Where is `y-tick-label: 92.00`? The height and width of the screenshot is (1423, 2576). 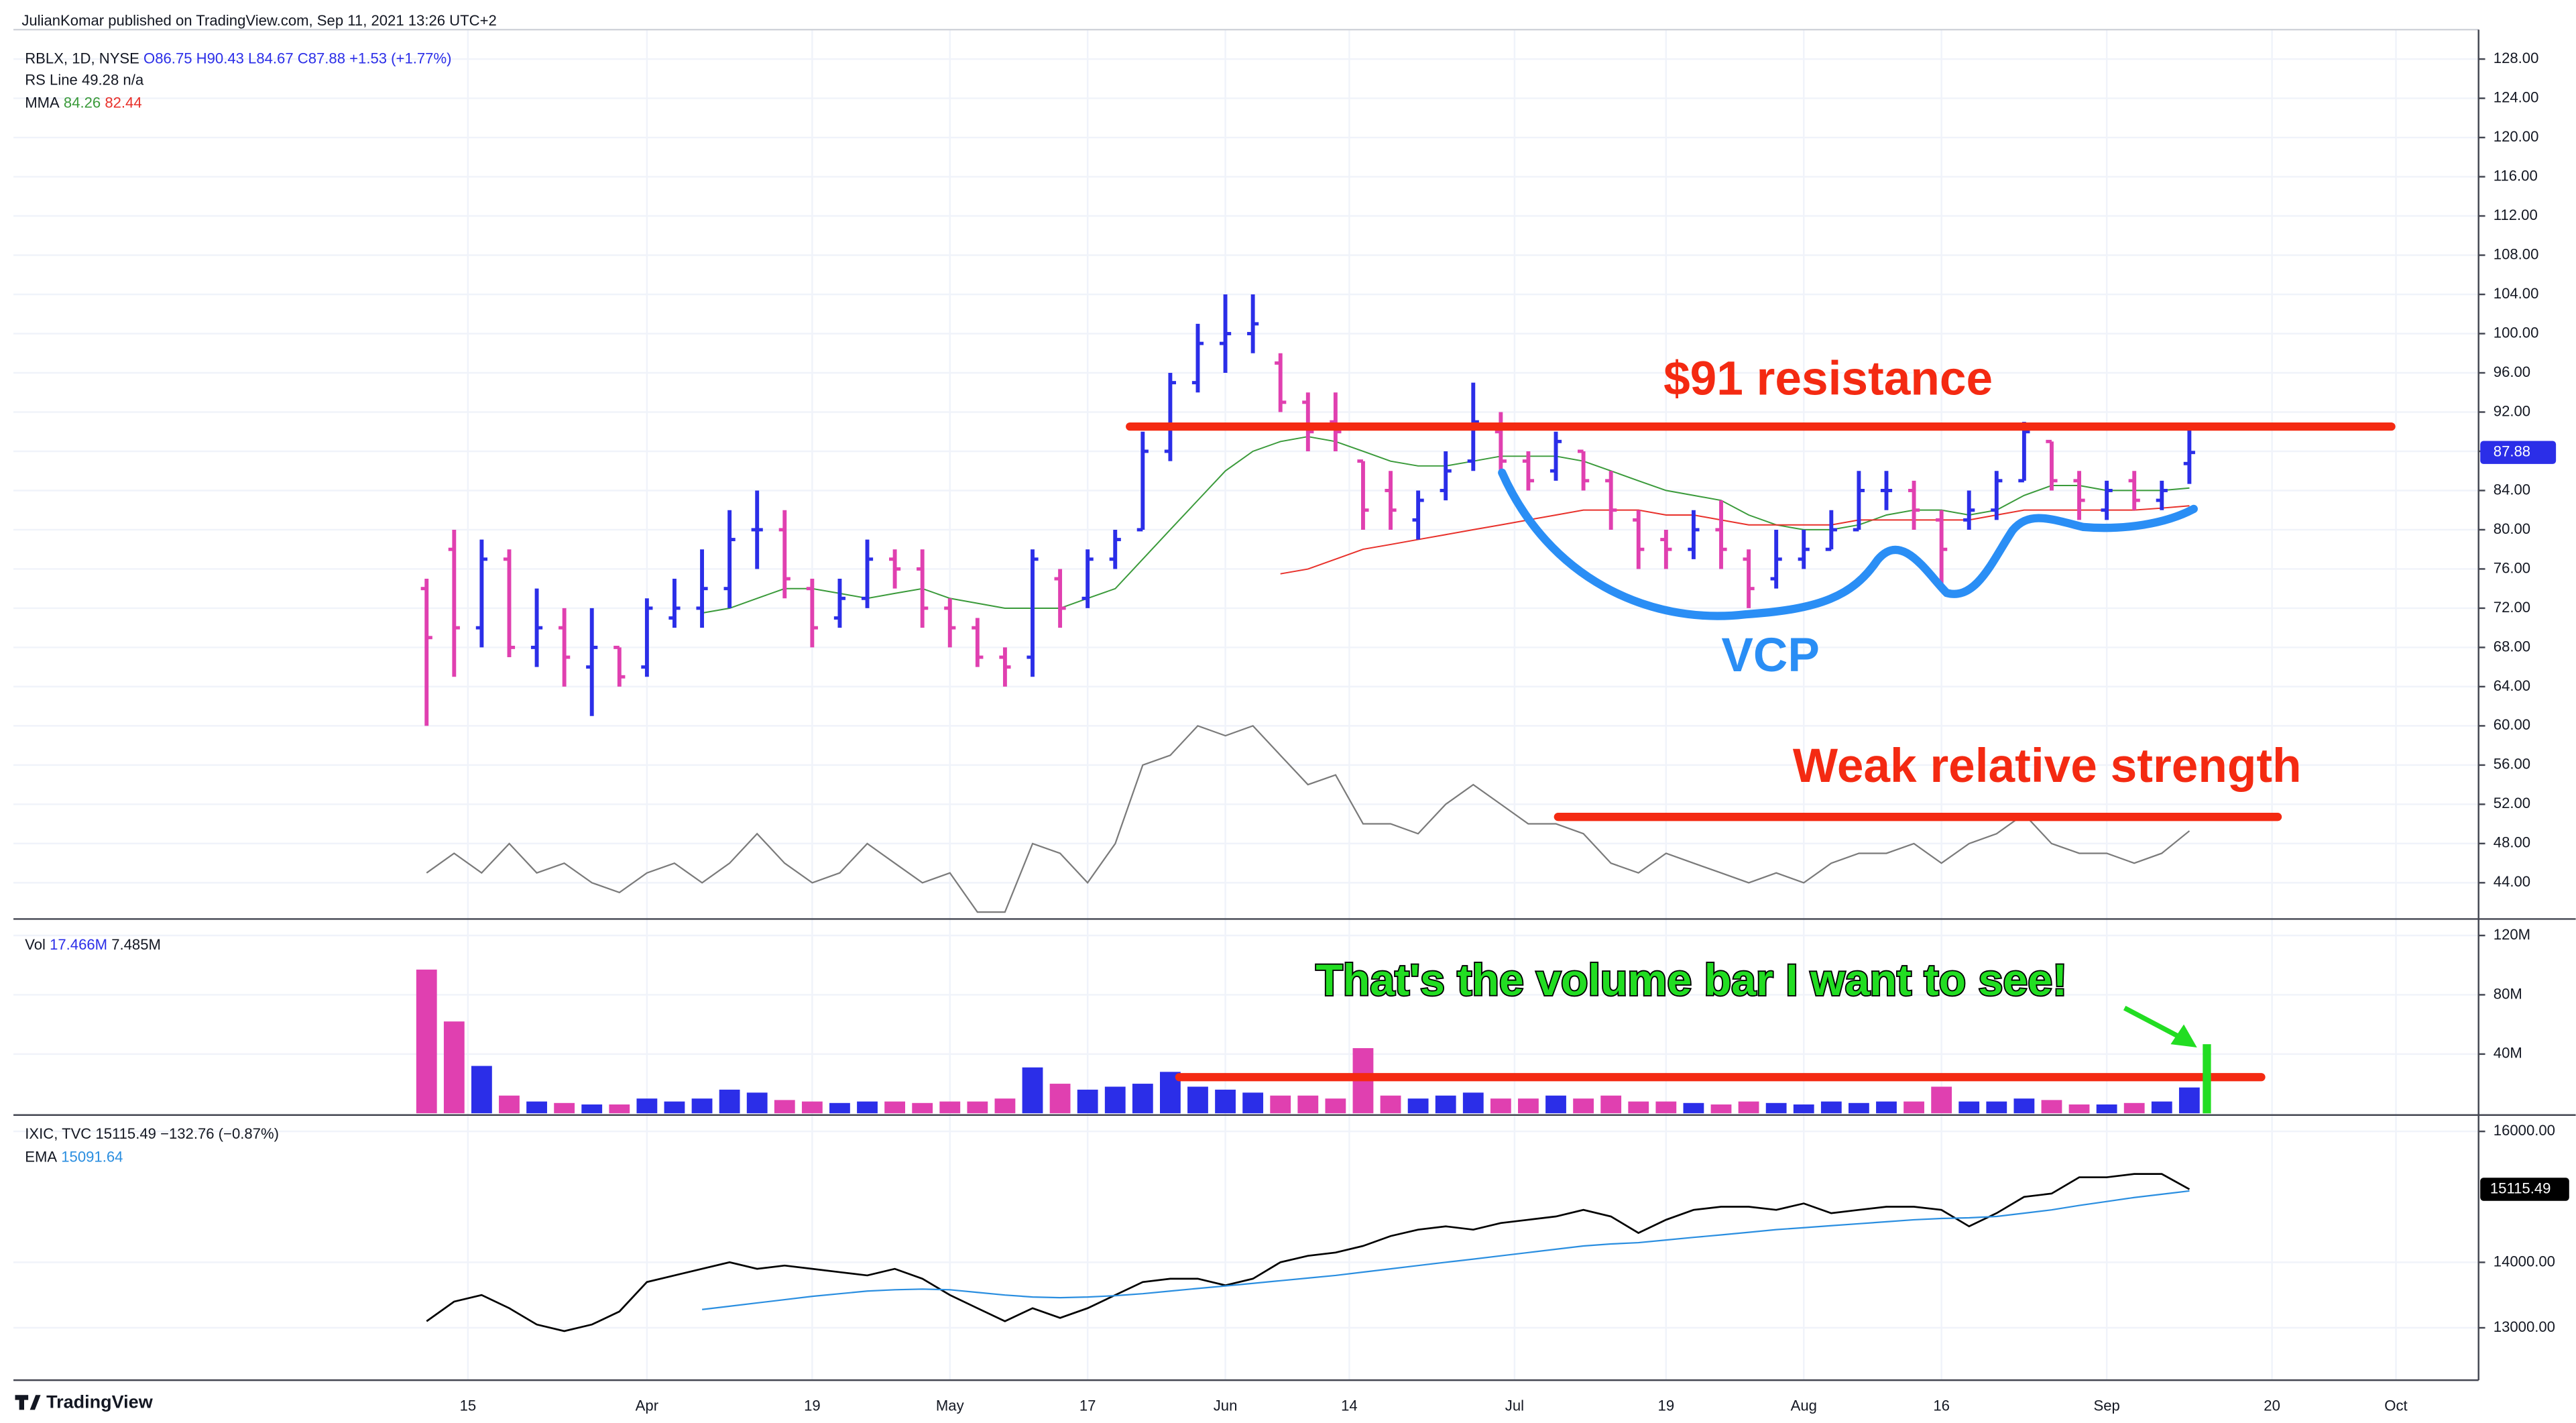 y-tick-label: 92.00 is located at coordinates (2512, 410).